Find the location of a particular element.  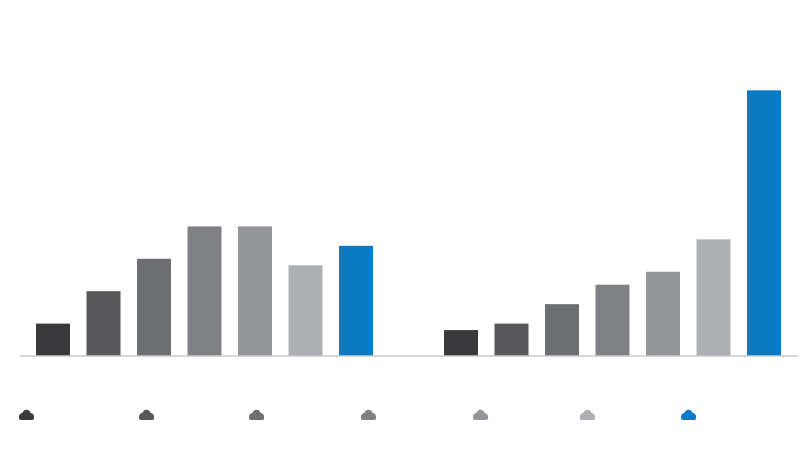

legend is located at coordinates (357, 414).